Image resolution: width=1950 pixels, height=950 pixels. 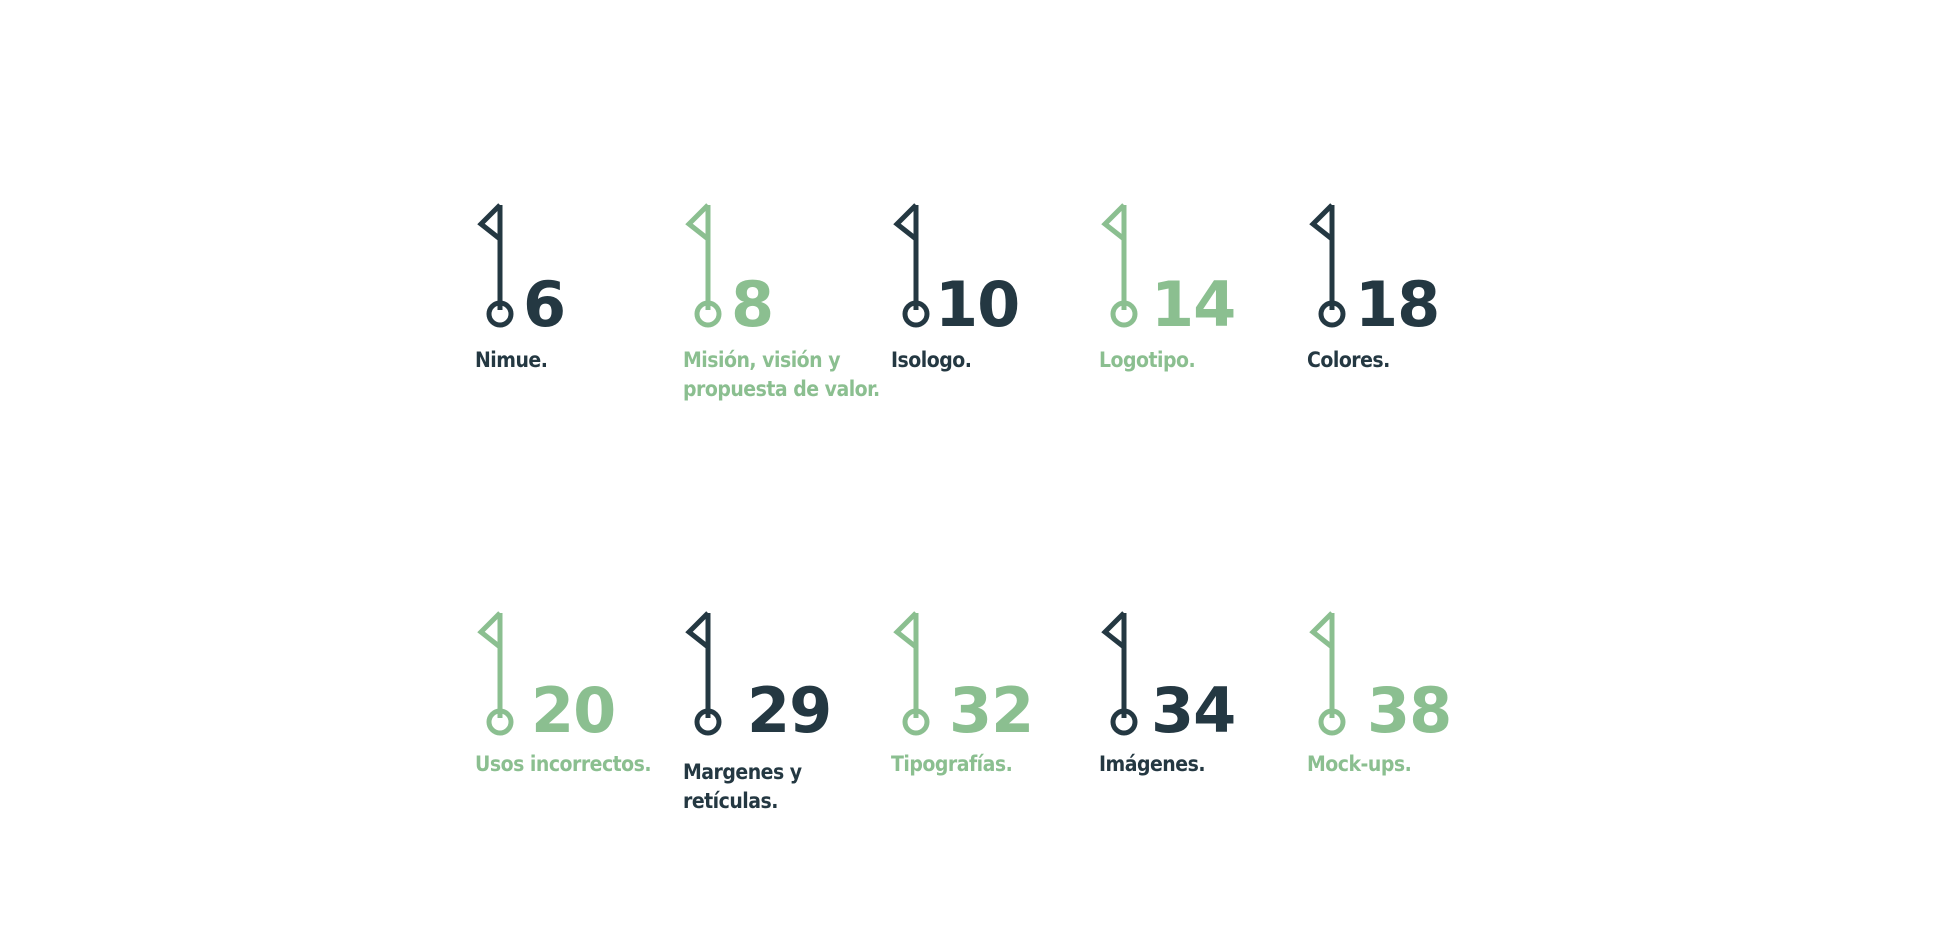 I want to click on toc-entry-margenes: 29 Margenes y retículas., so click(x=788, y=720).